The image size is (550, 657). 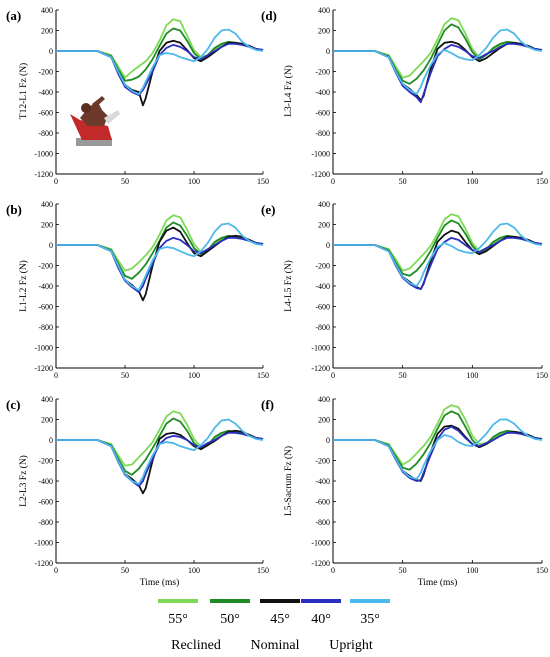 I want to click on inset-seat-frame, so click(x=91, y=127).